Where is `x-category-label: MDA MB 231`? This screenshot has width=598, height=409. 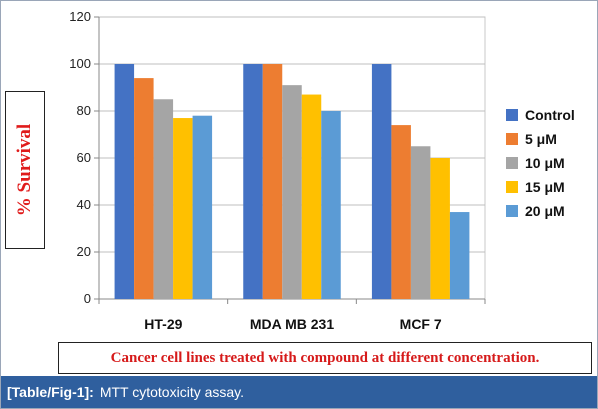
x-category-label: MDA MB 231 is located at coordinates (292, 324).